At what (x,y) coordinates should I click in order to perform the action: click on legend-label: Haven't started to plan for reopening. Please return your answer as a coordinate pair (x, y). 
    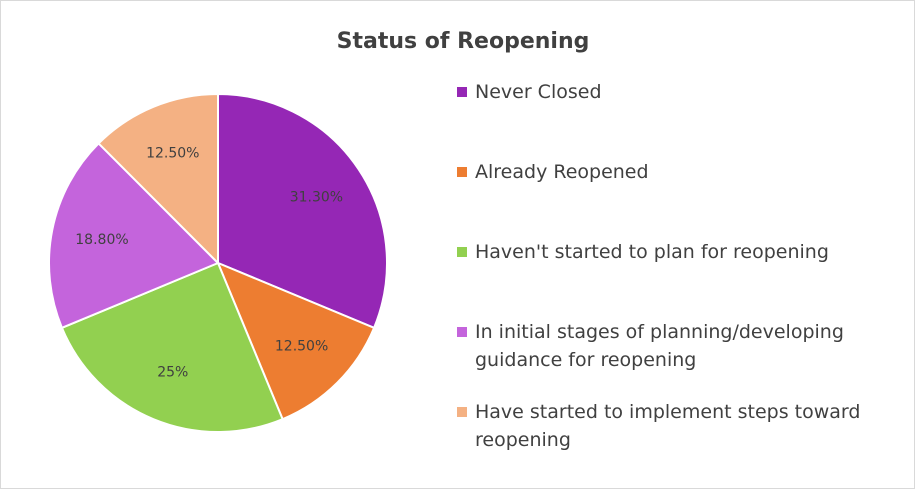
    Looking at the image, I should click on (652, 252).